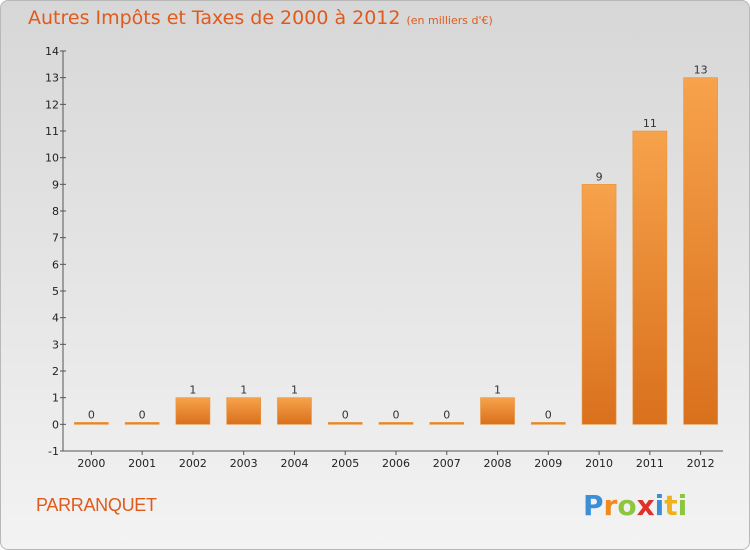 The height and width of the screenshot is (550, 750). What do you see at coordinates (53, 451) in the screenshot?
I see `y-tick-label: -1` at bounding box center [53, 451].